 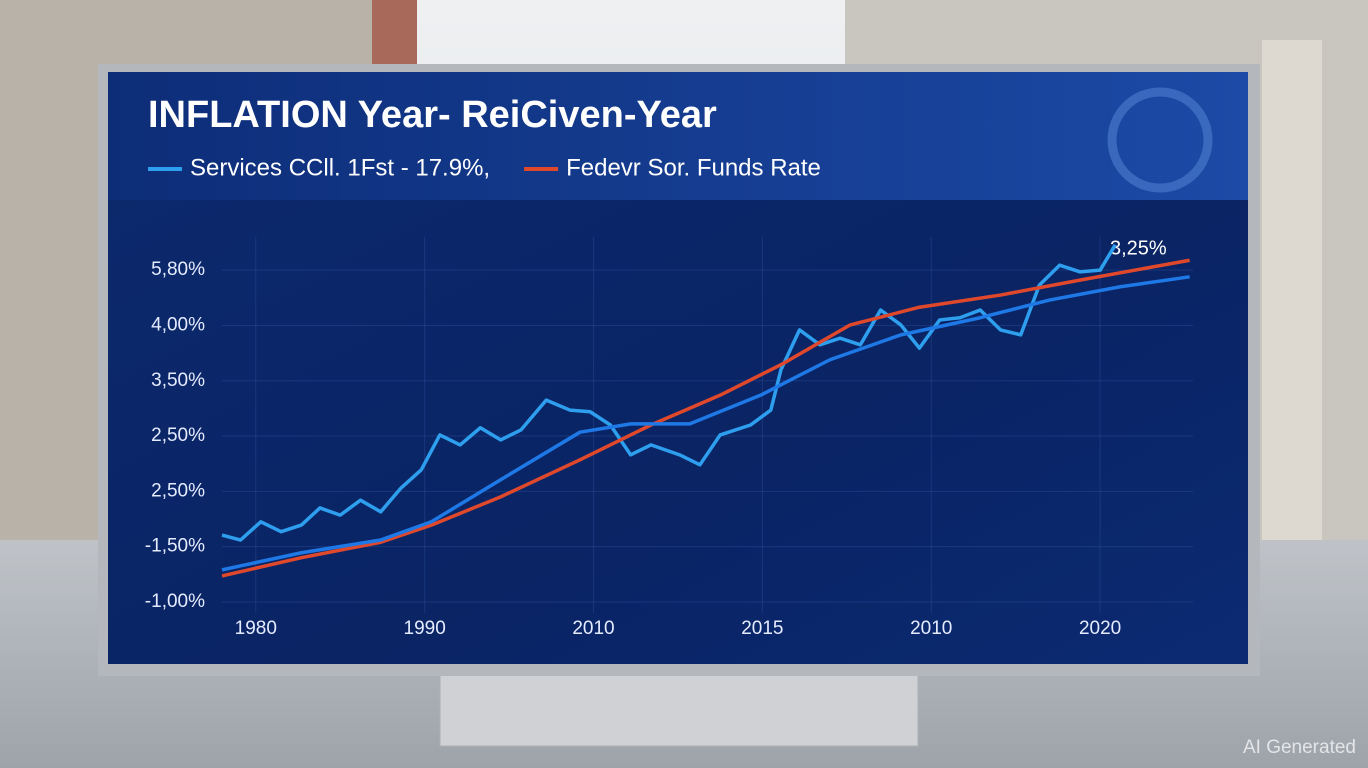 What do you see at coordinates (425, 628) in the screenshot?
I see `x-tick-label: 1990` at bounding box center [425, 628].